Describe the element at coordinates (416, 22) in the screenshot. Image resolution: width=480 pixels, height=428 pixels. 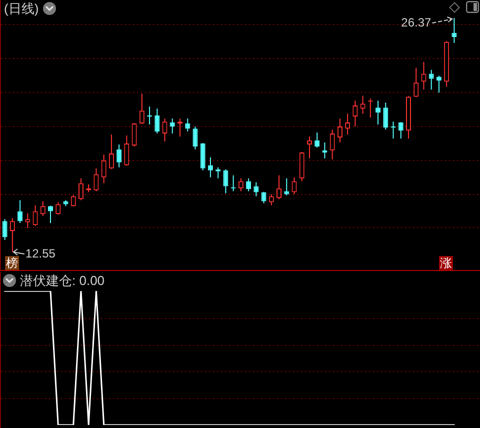
I see `annotation: 26.37` at that location.